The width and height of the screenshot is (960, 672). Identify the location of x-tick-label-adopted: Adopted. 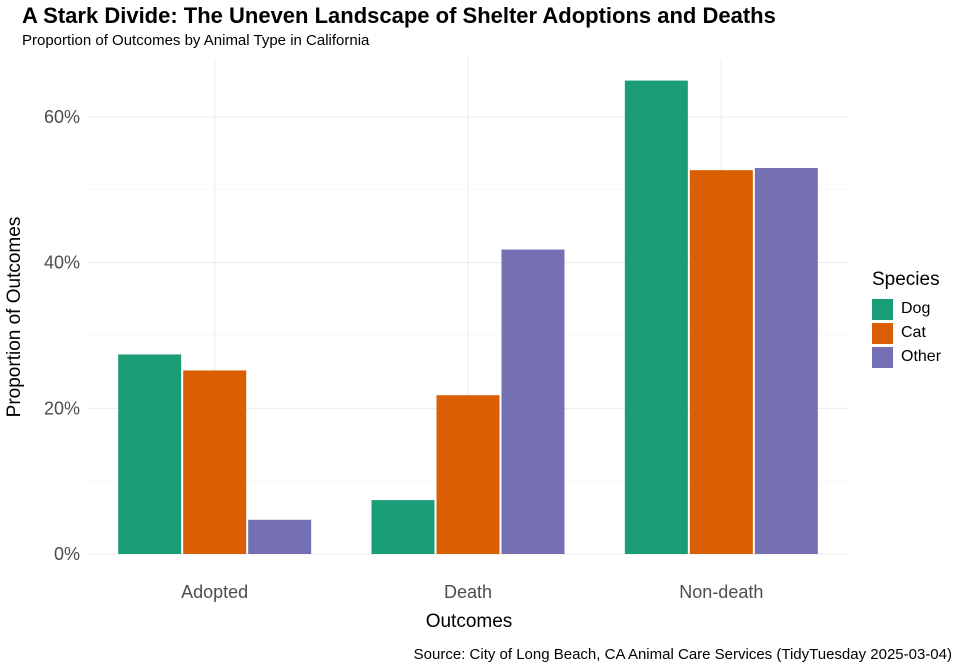
(214, 592).